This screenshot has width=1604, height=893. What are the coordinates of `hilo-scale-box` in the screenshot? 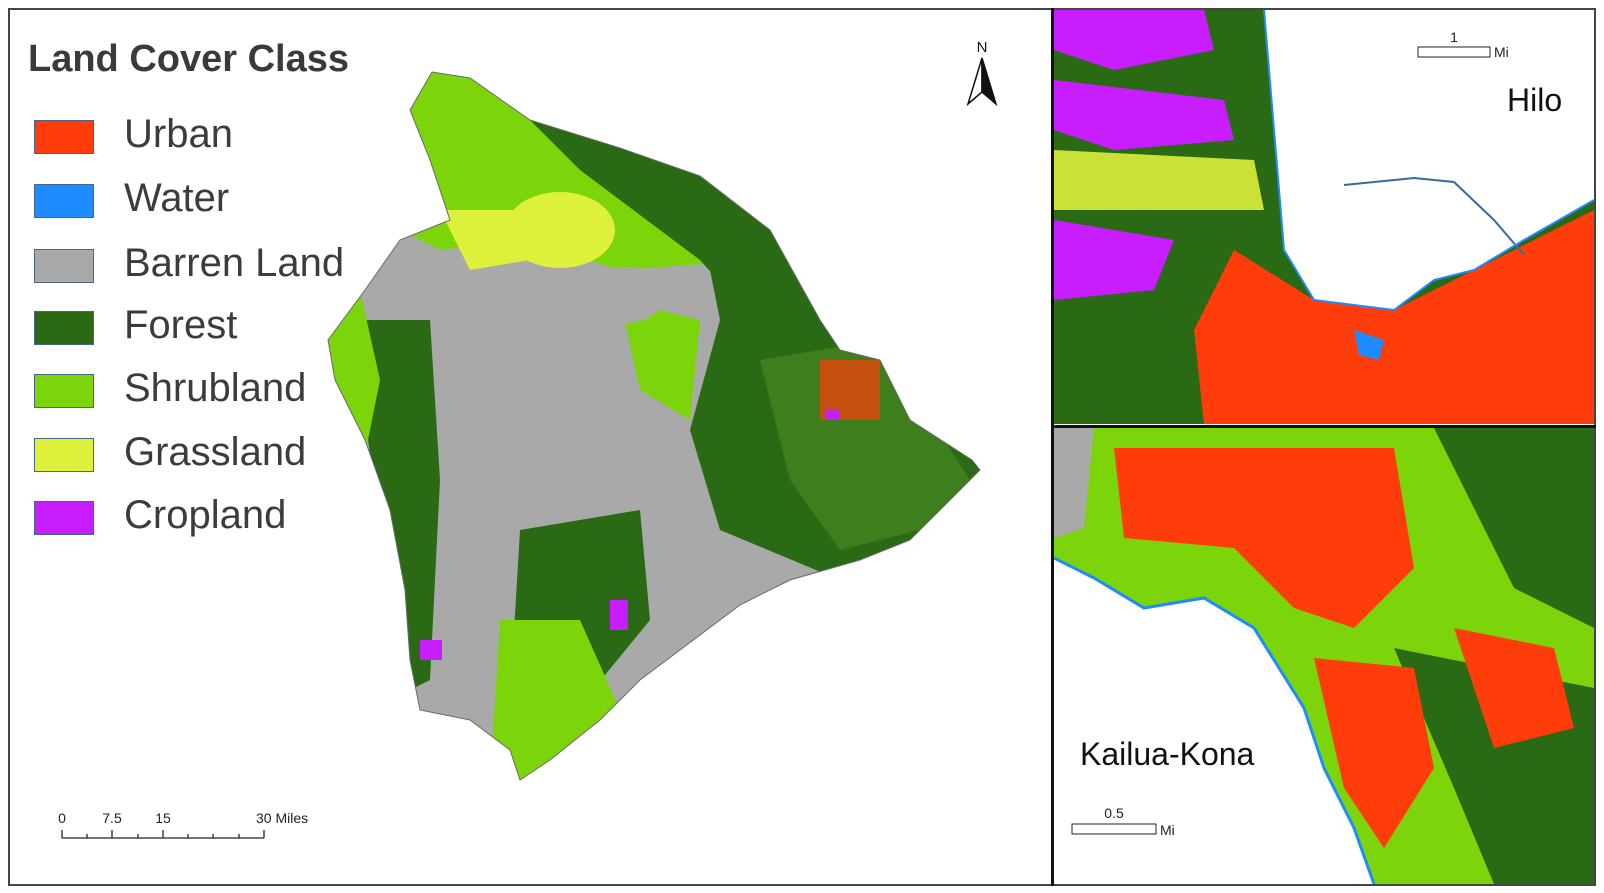 It's located at (1454, 52).